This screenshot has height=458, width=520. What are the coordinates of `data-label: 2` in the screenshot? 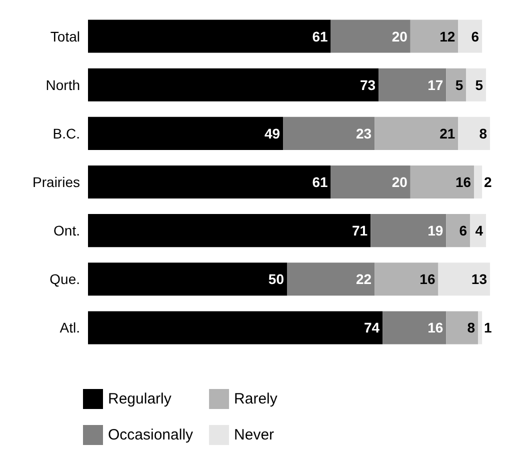 It's located at (488, 182).